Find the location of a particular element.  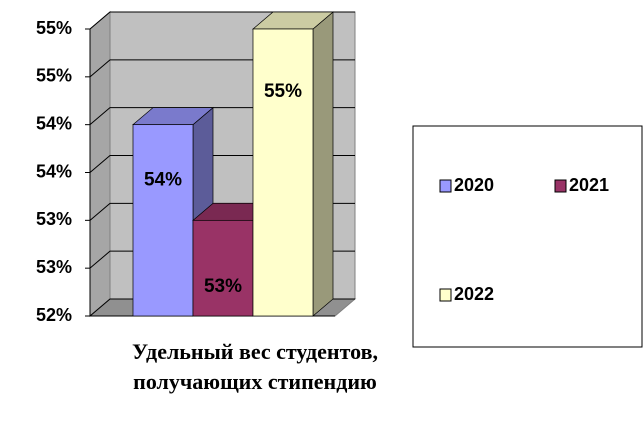

y-tick-label: 52% is located at coordinates (54, 315).